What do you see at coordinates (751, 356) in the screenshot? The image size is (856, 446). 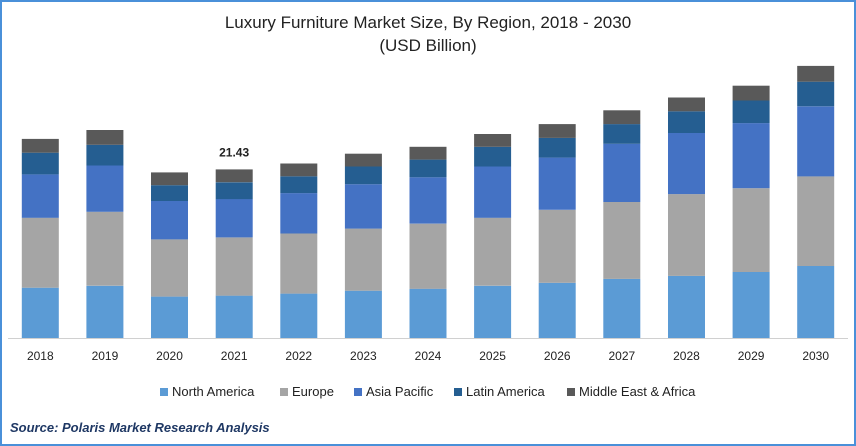 I see `x-tick-label-2029: 2029` at bounding box center [751, 356].